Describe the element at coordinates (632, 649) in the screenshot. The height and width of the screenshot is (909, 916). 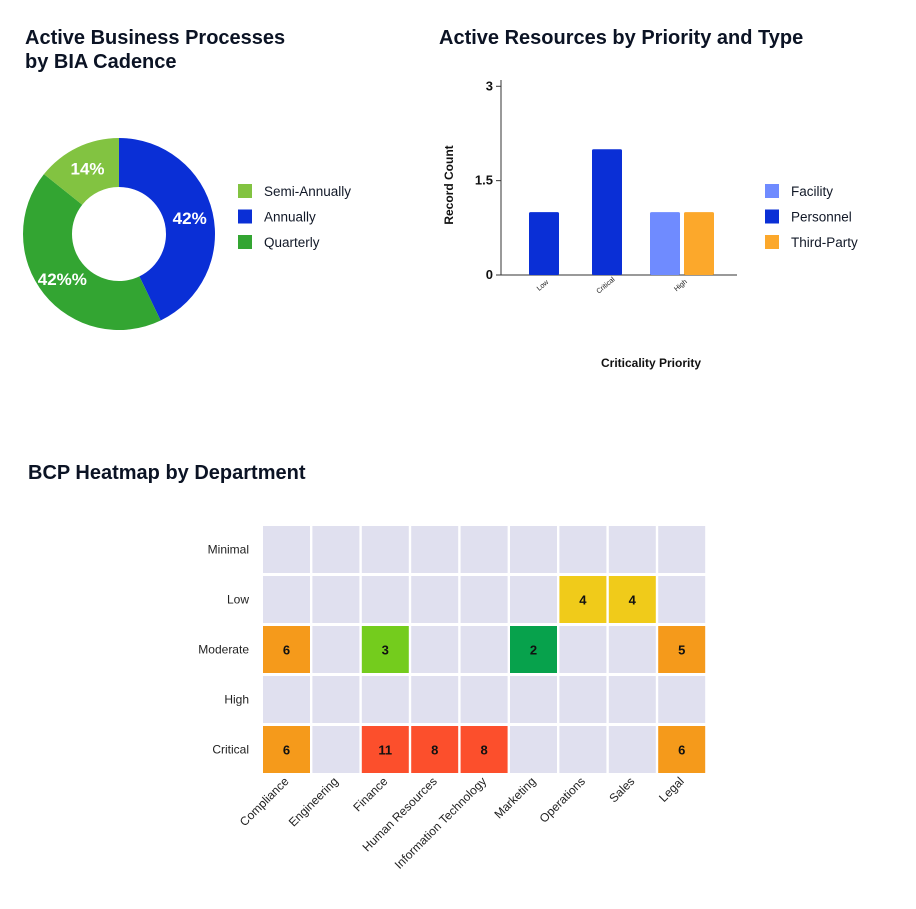
I see `heatmap-cell-moderate-sales` at that location.